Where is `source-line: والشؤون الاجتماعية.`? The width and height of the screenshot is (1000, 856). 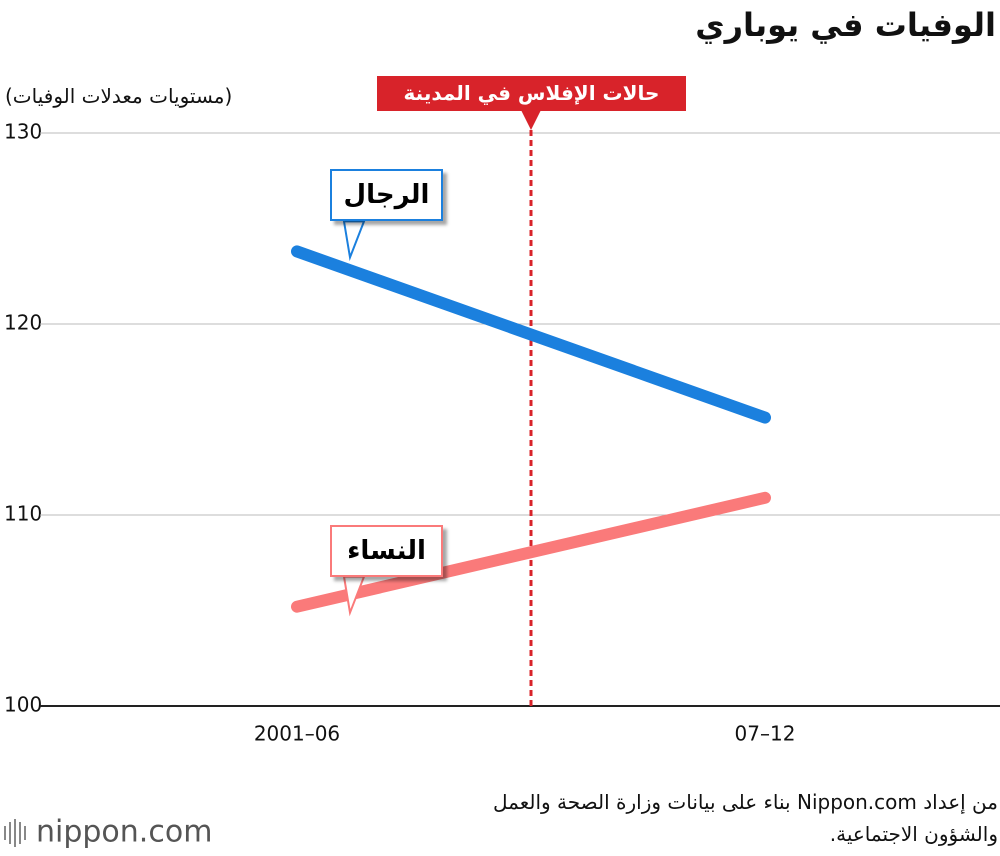
source-line: والشؤون الاجتماعية. is located at coordinates (913, 834).